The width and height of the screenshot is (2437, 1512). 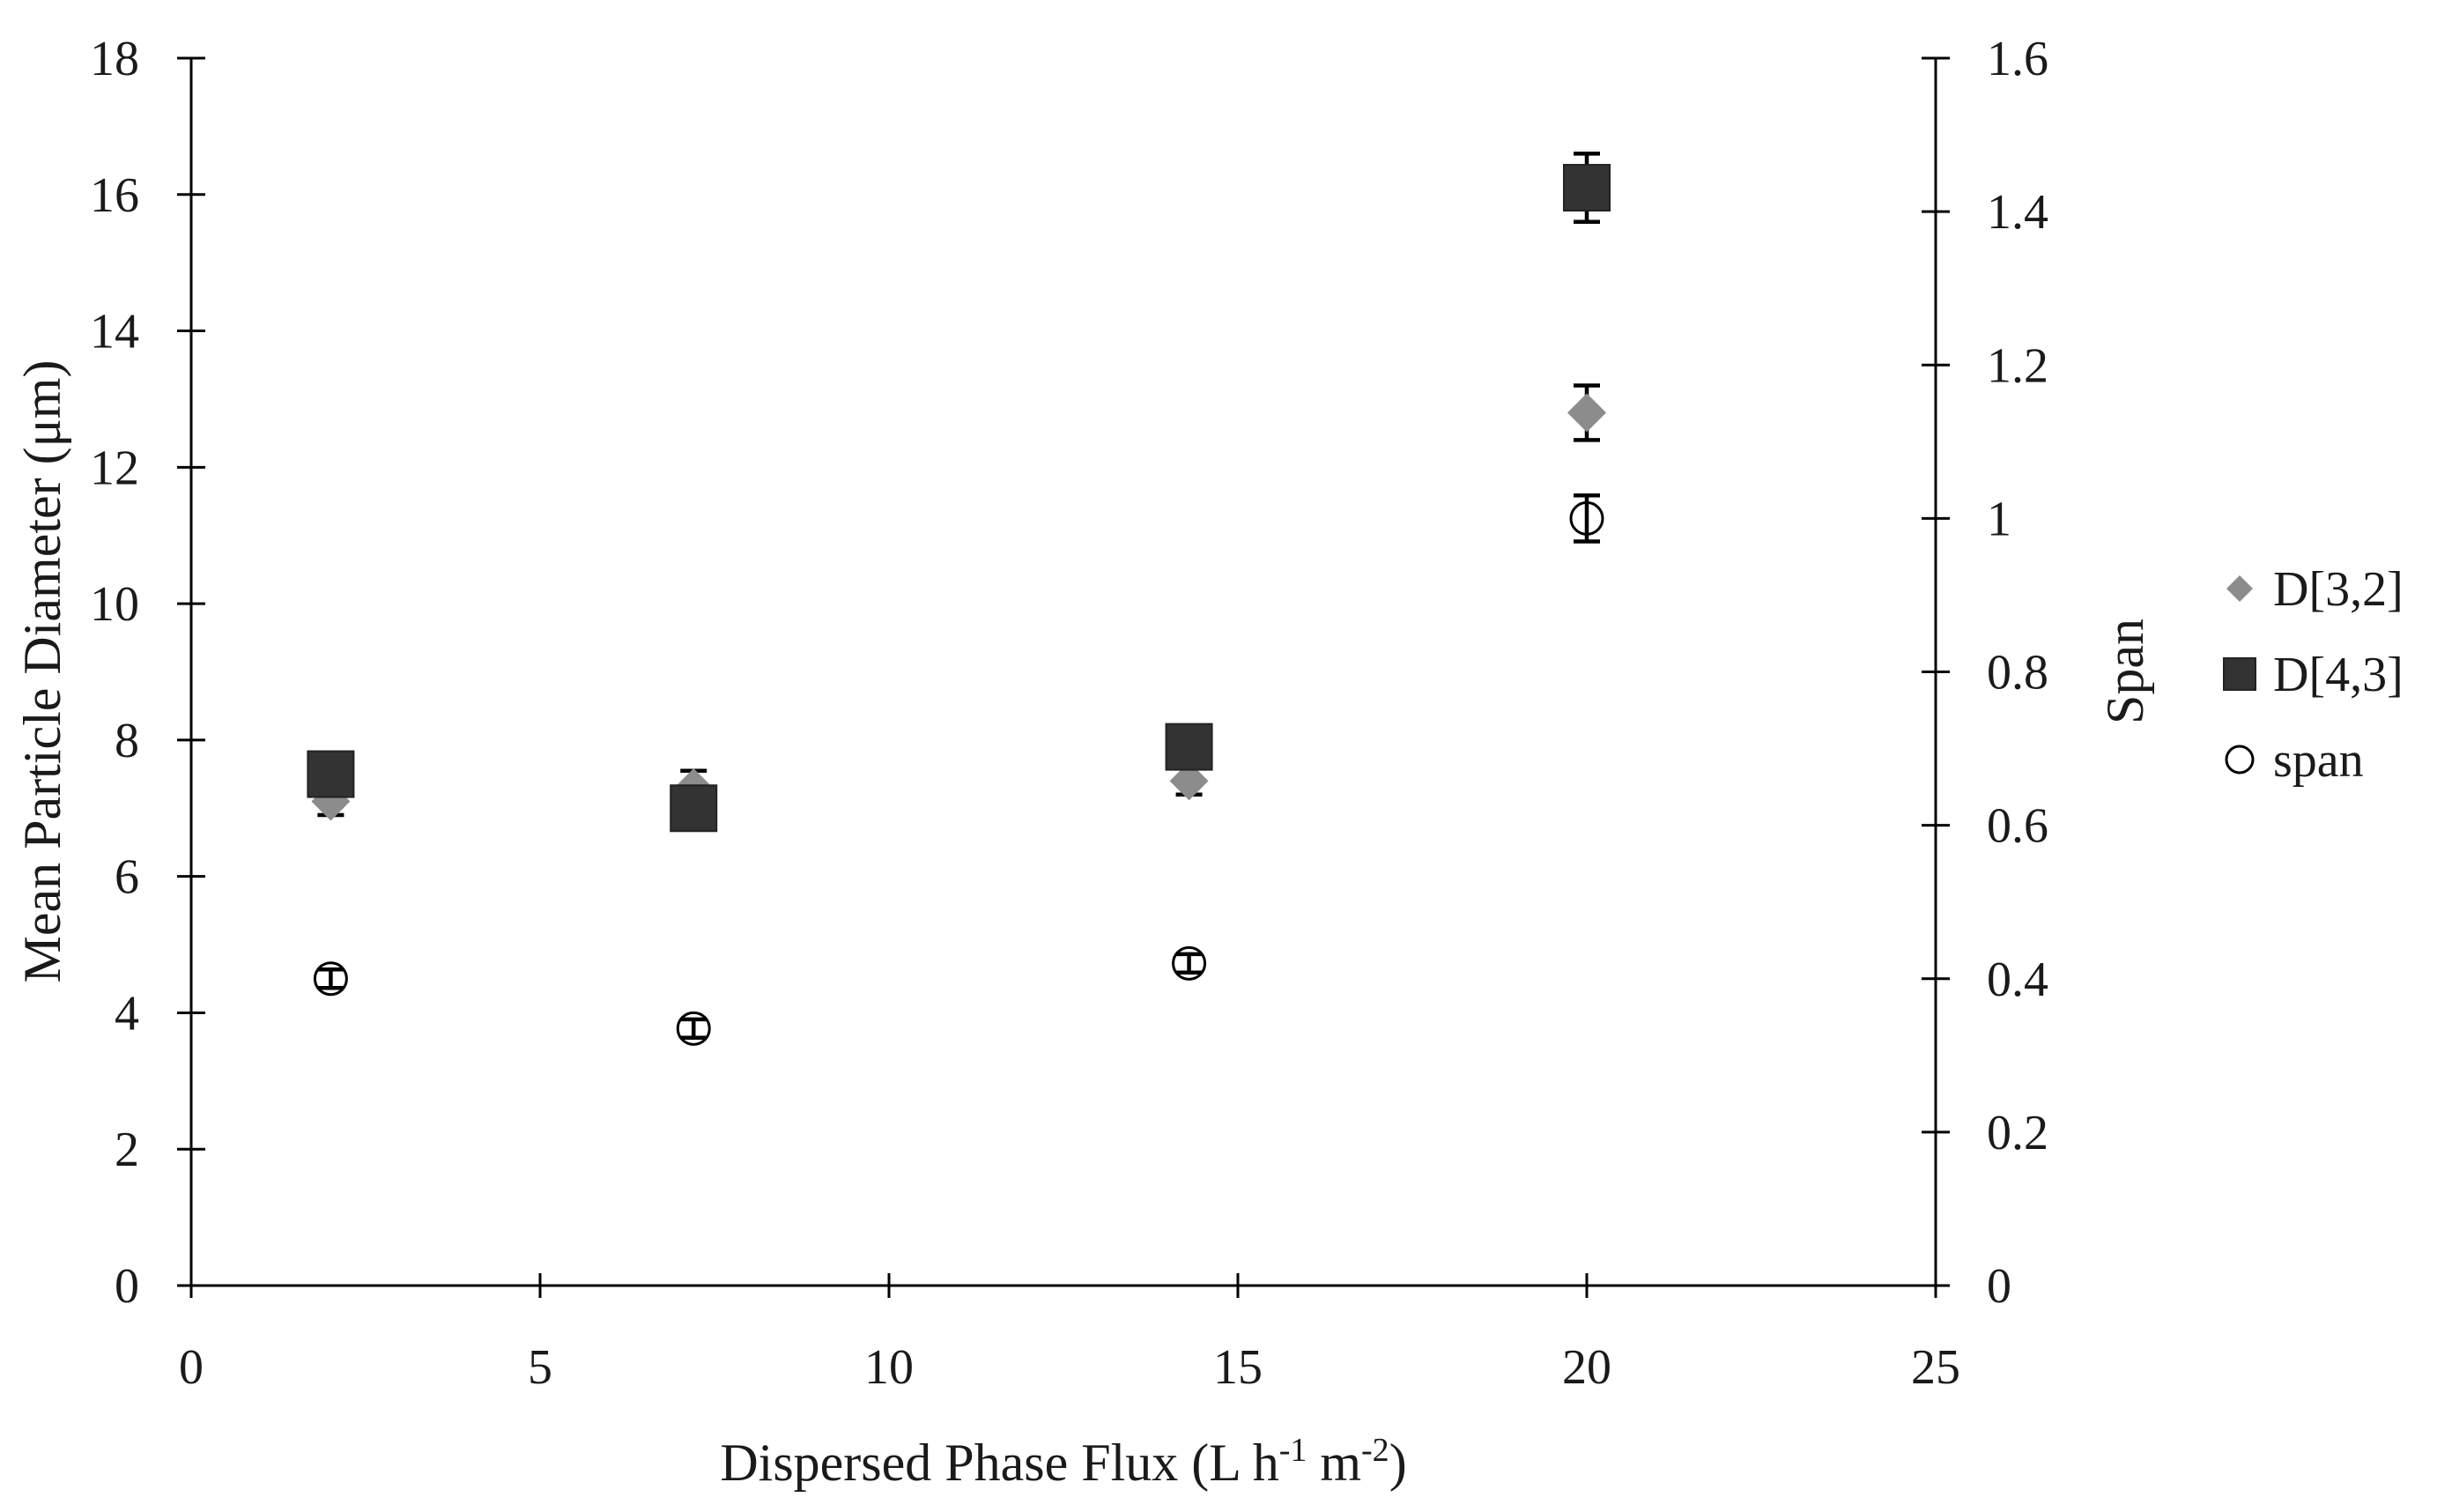 I want to click on legend: D[3,2] D[4,3] span, so click(x=2313, y=675).